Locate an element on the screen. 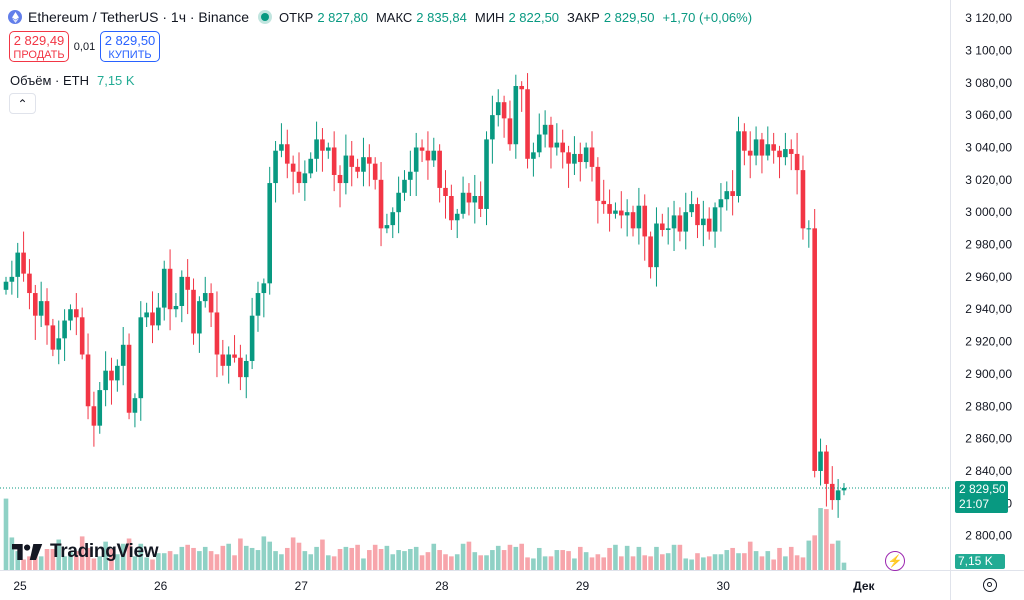  buy-button: 2 829,50 КУПИТЬ is located at coordinates (130, 46).